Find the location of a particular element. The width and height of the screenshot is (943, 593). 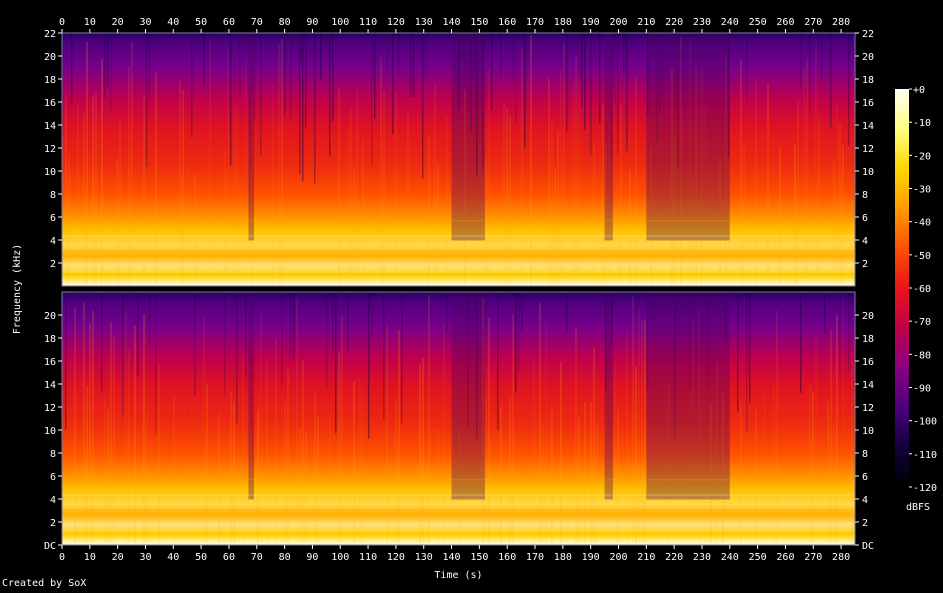

x-tick-label-top: 60 is located at coordinates (229, 22).